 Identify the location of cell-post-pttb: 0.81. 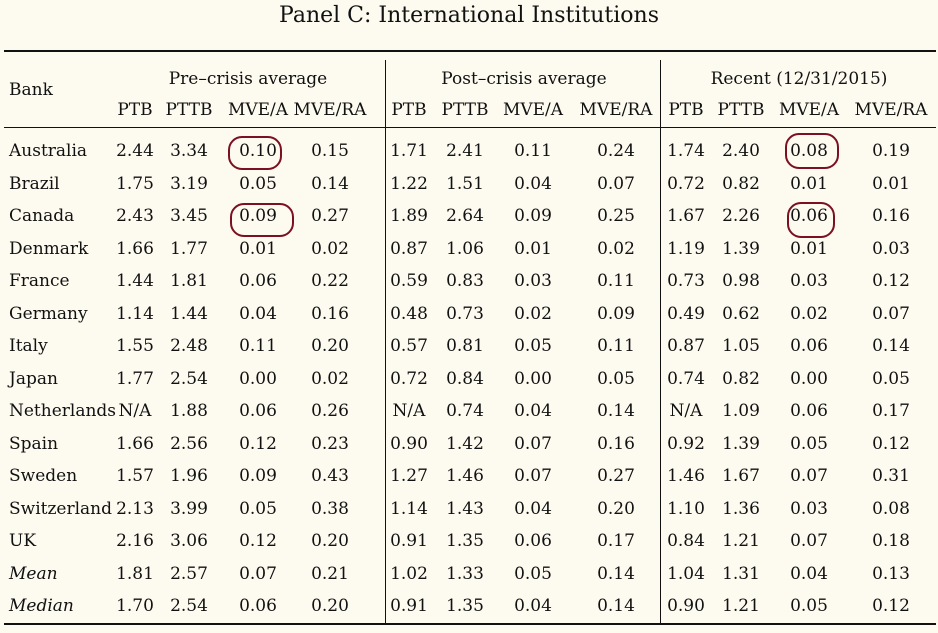
(465, 346).